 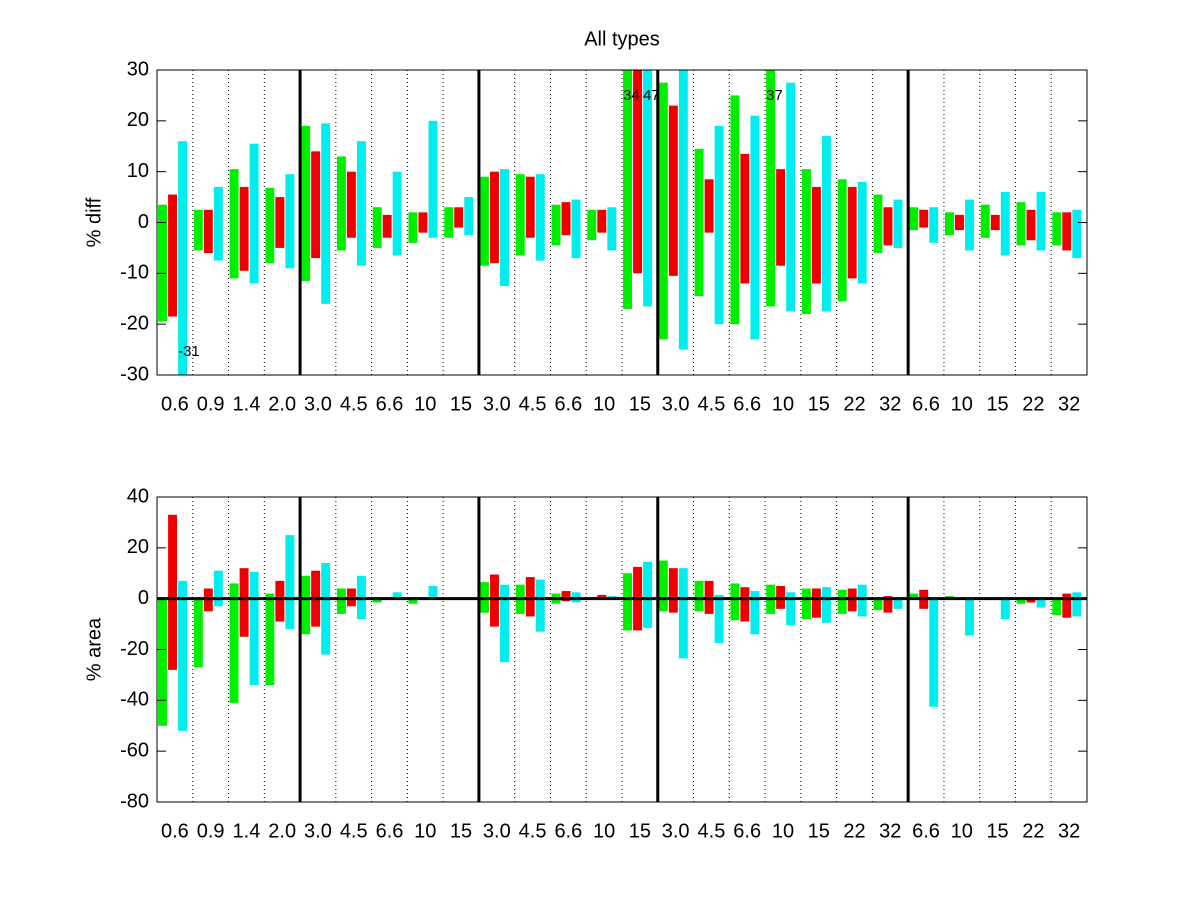 What do you see at coordinates (138, 120) in the screenshot?
I see `y-tick-label: 20` at bounding box center [138, 120].